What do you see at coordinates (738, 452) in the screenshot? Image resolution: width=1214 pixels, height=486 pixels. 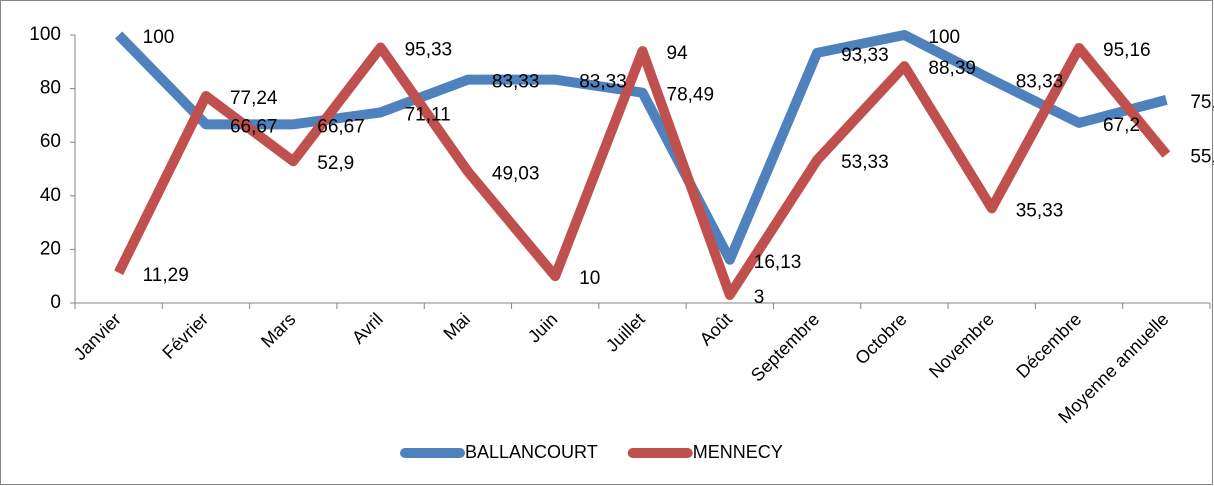 I see `legend-label: MENNECY` at bounding box center [738, 452].